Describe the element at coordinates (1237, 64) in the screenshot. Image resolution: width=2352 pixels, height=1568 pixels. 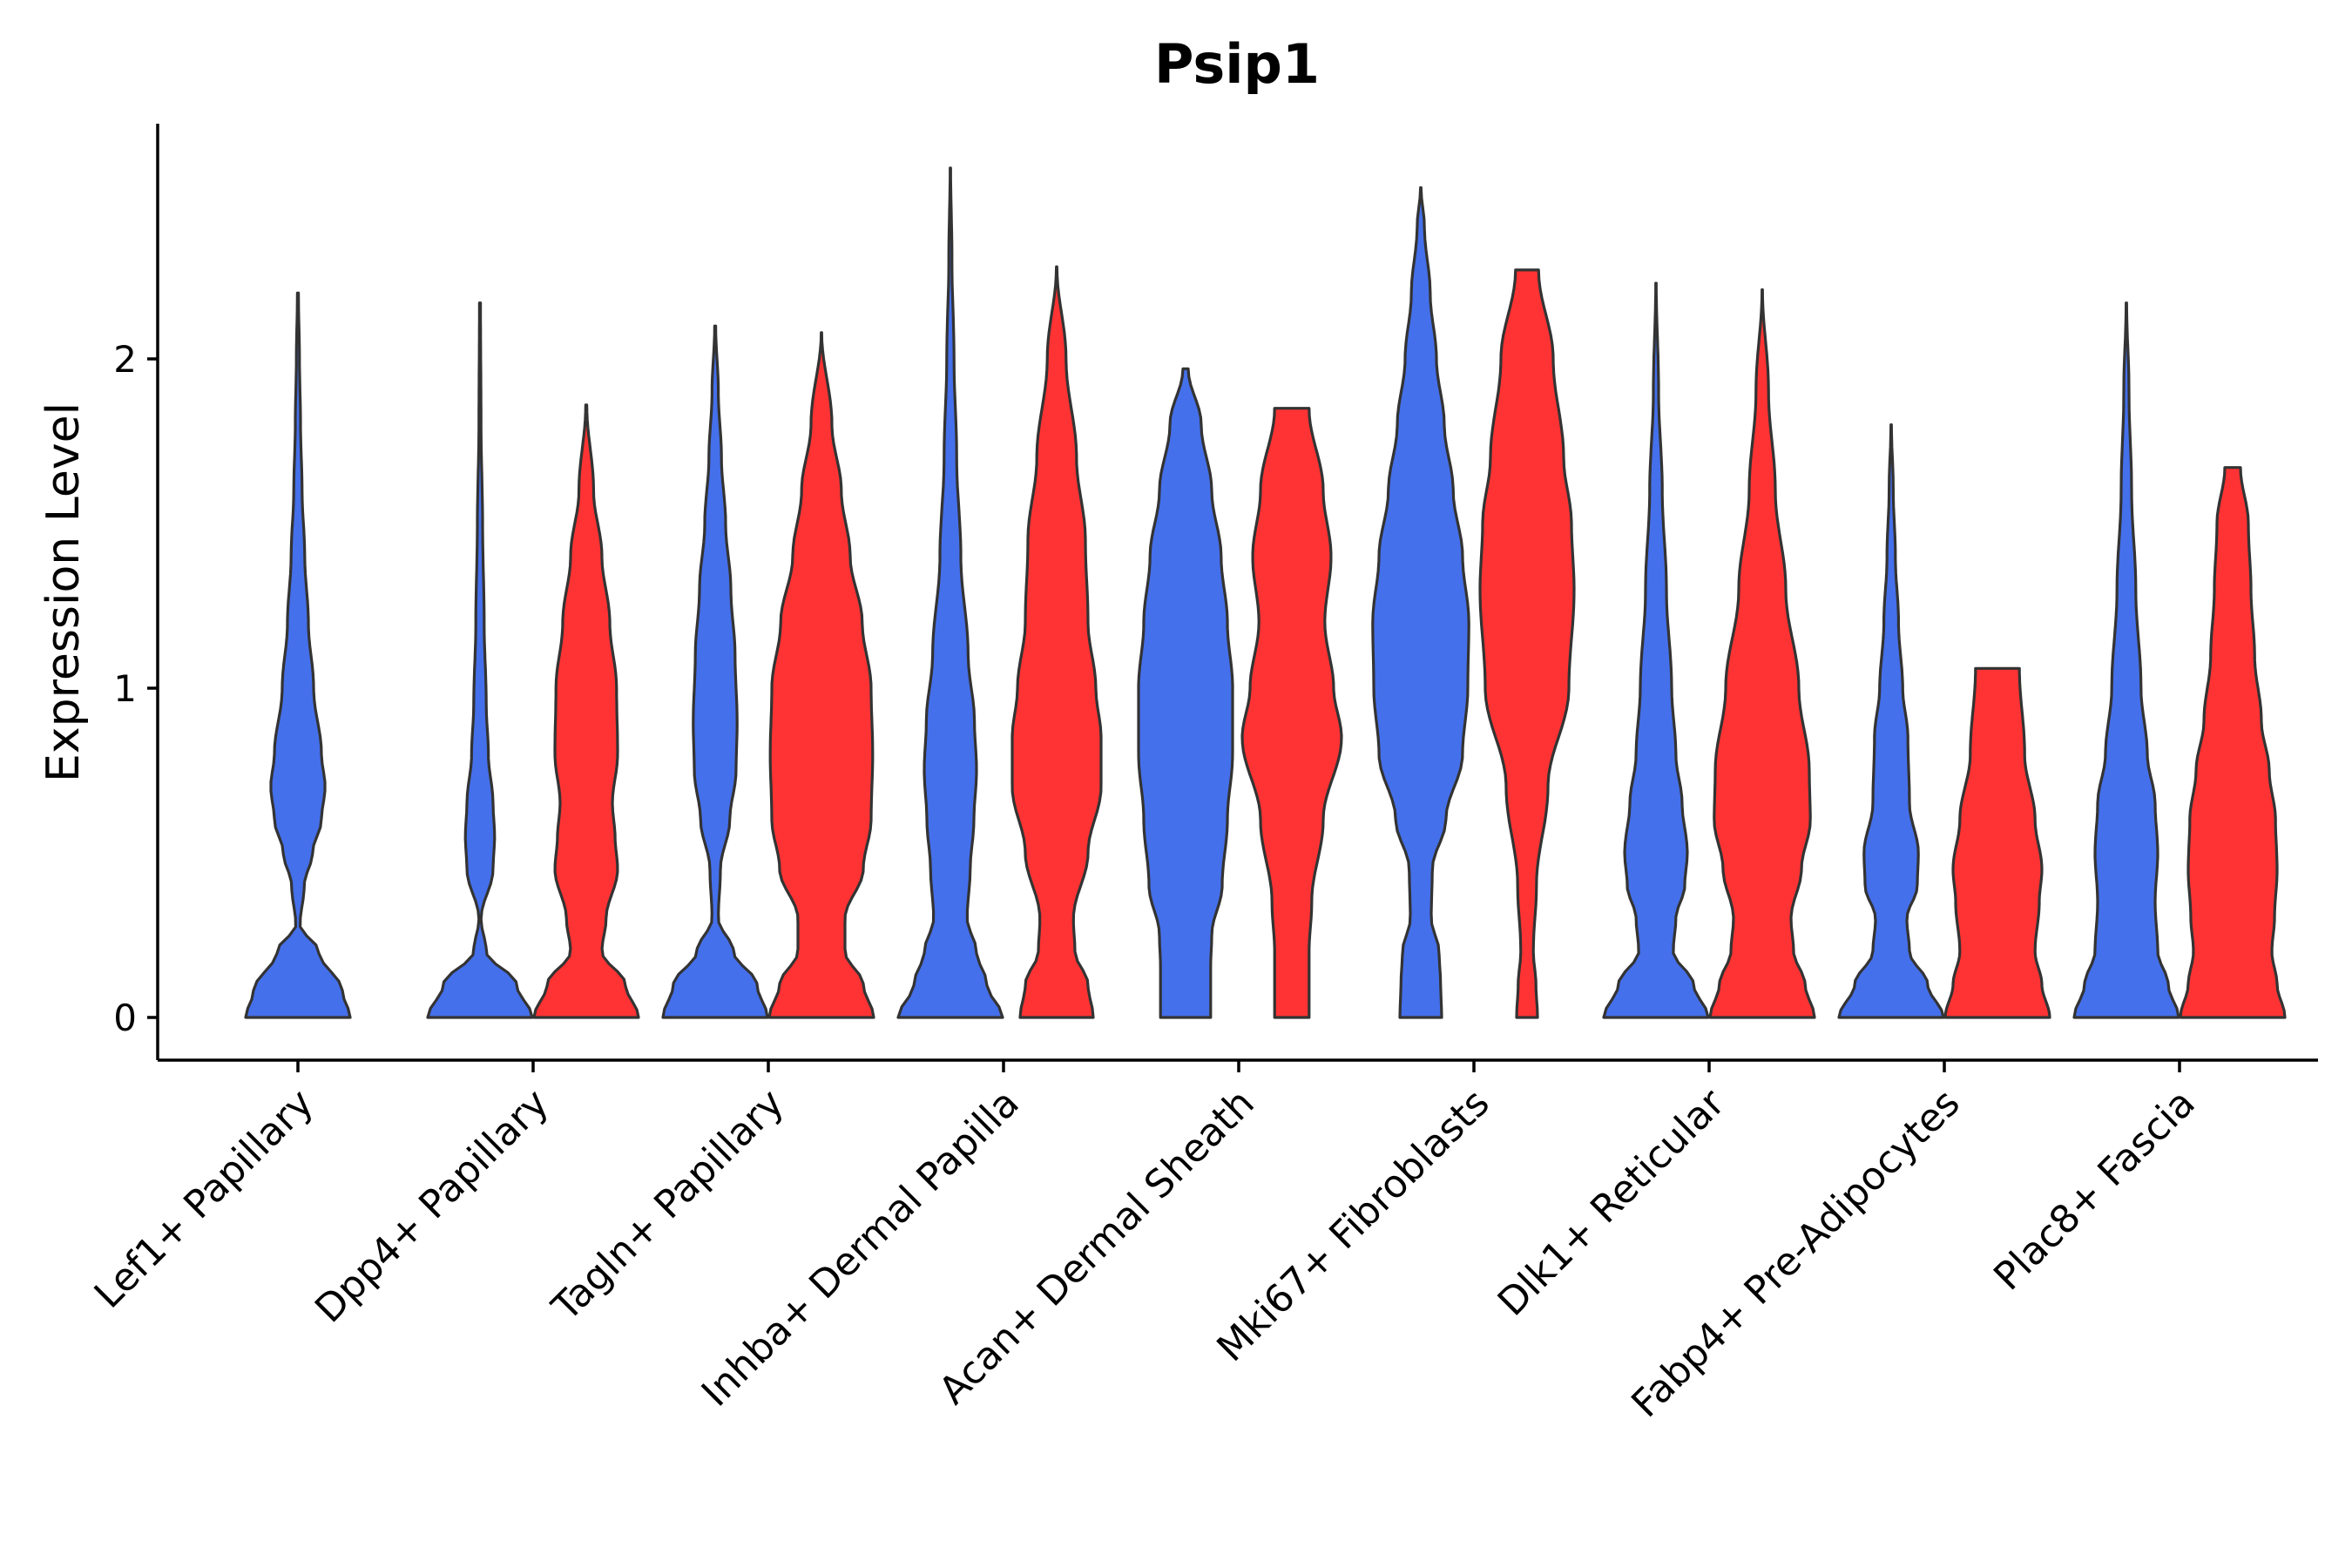
I see `chart-title: Psip1` at that location.